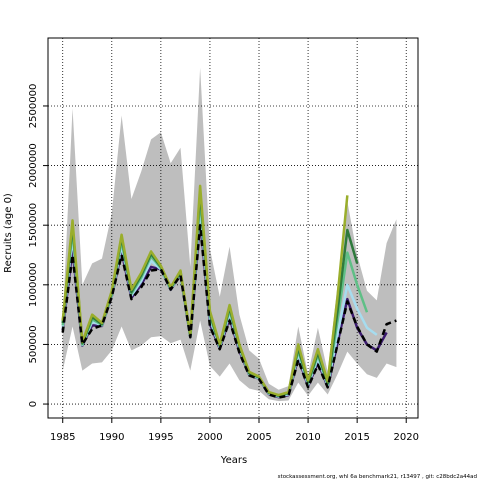 The image size is (480, 484). Describe the element at coordinates (33, 404) in the screenshot. I see `y-tick-label: 0` at that location.